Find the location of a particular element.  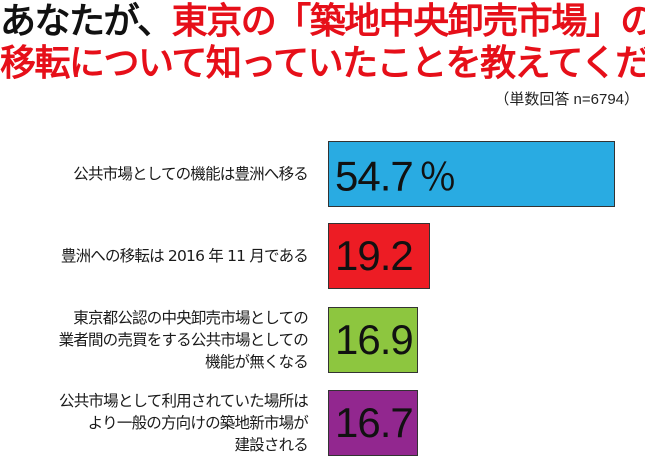

bar-value-1: 54.7 ％ is located at coordinates (396, 174).